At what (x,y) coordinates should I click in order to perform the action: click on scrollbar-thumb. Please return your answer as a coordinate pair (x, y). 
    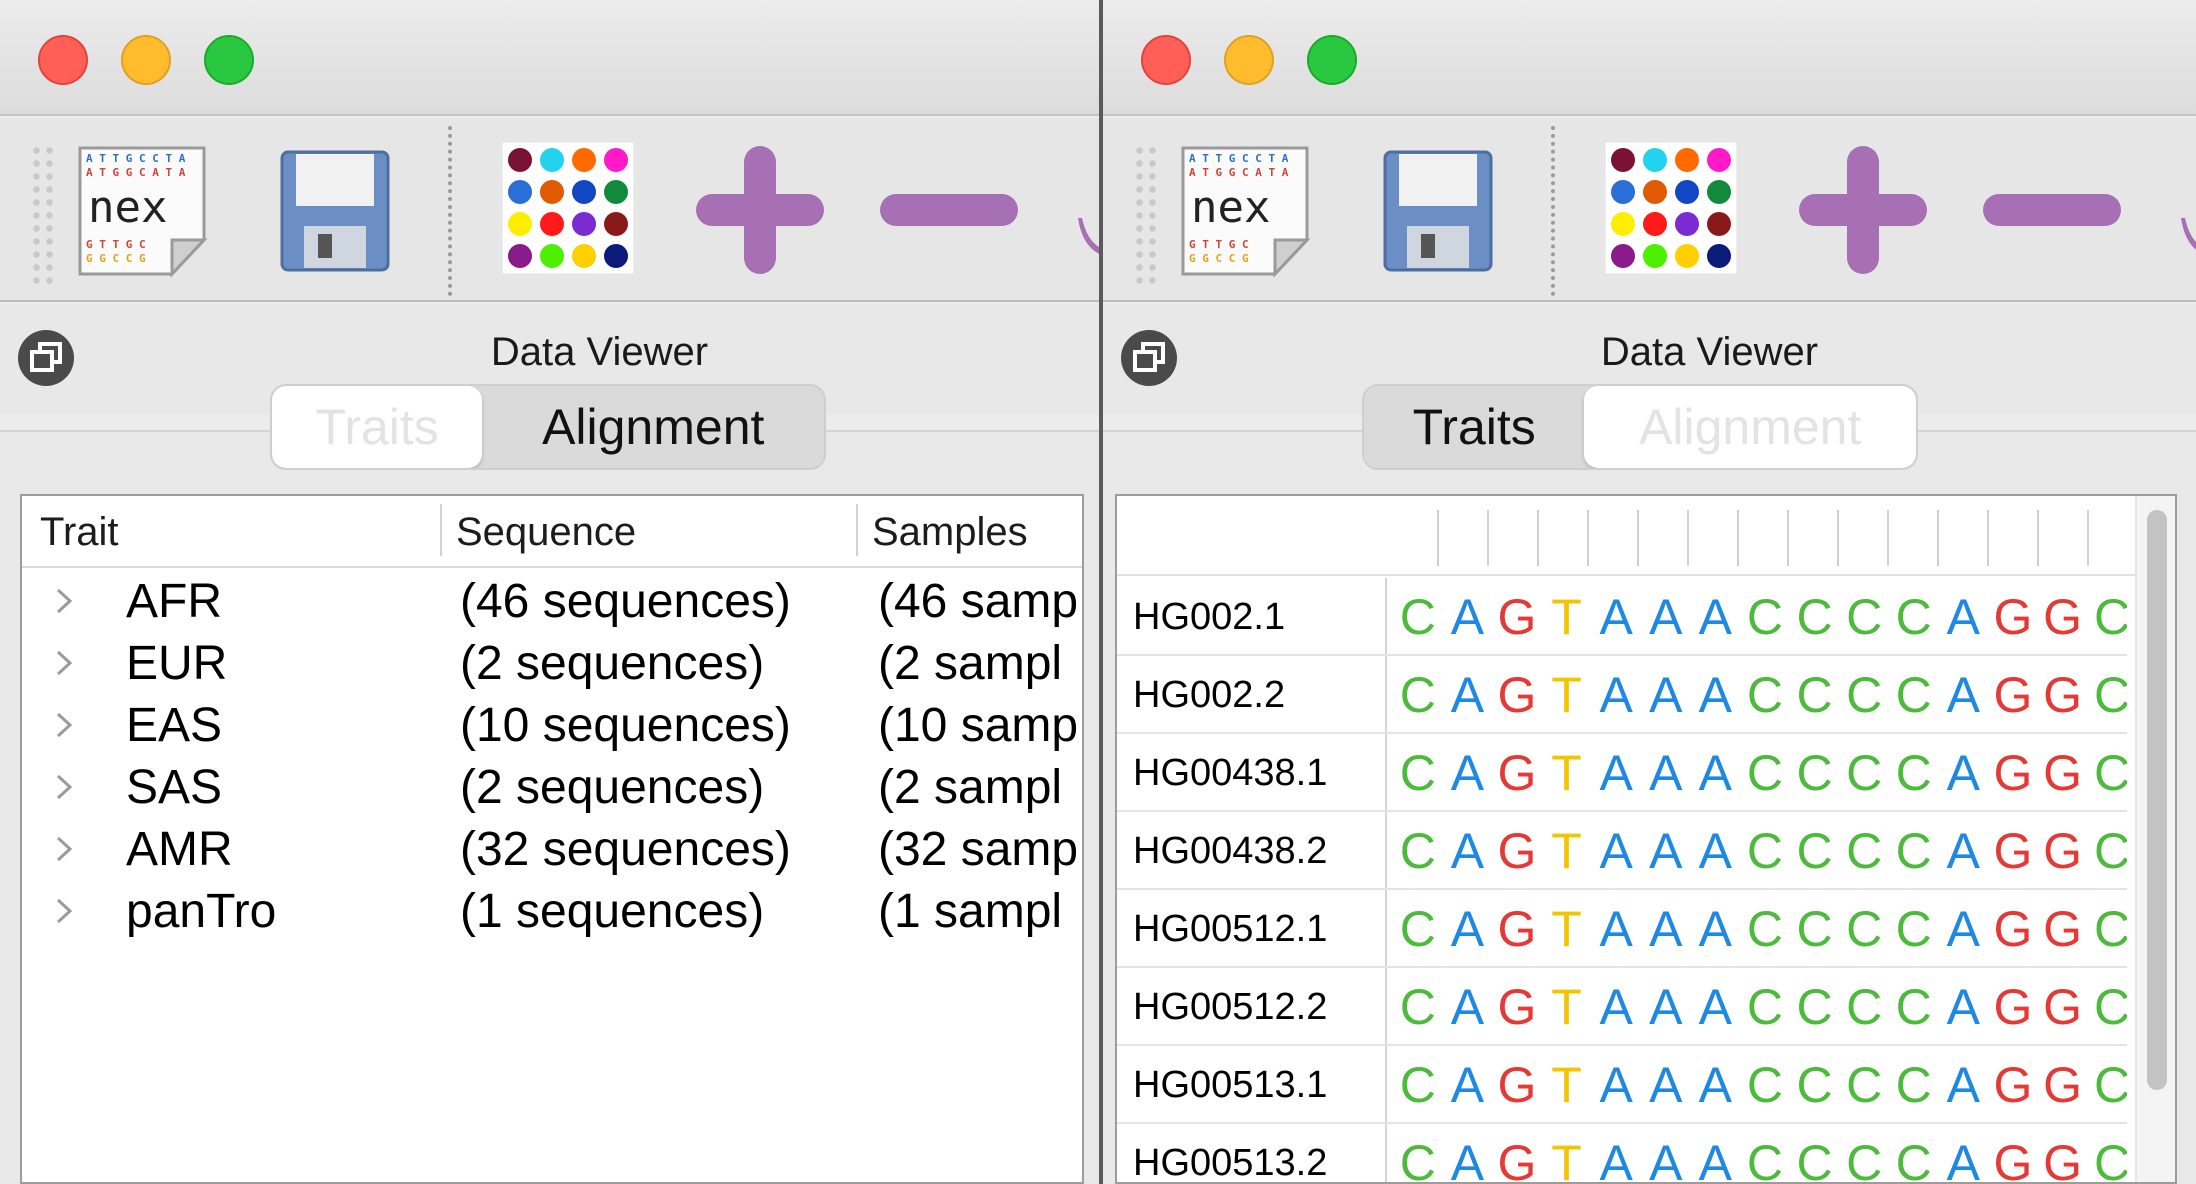
    Looking at the image, I should click on (2157, 800).